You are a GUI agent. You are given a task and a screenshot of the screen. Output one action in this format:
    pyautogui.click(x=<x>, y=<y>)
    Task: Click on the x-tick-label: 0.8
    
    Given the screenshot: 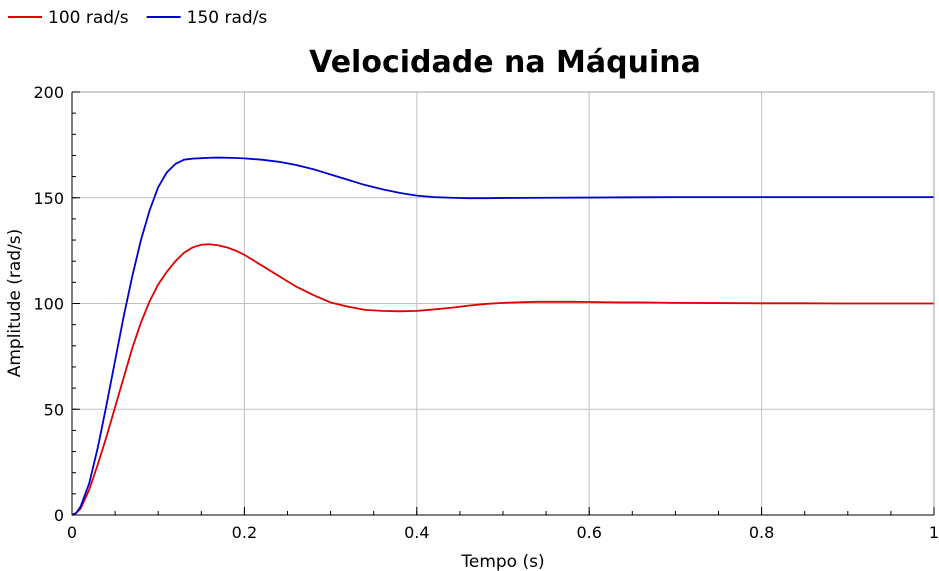 What is the action you would take?
    pyautogui.click(x=761, y=532)
    